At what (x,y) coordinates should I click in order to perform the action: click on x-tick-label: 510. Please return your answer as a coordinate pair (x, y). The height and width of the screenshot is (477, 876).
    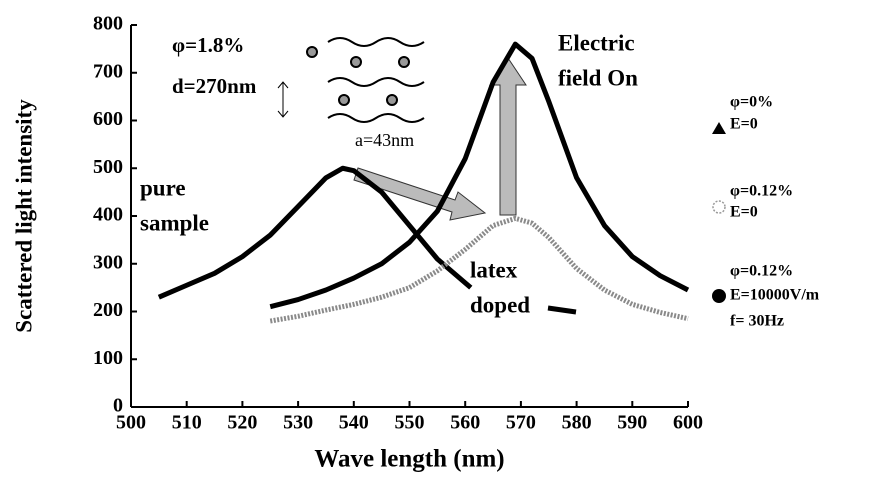
    Looking at the image, I should click on (187, 423).